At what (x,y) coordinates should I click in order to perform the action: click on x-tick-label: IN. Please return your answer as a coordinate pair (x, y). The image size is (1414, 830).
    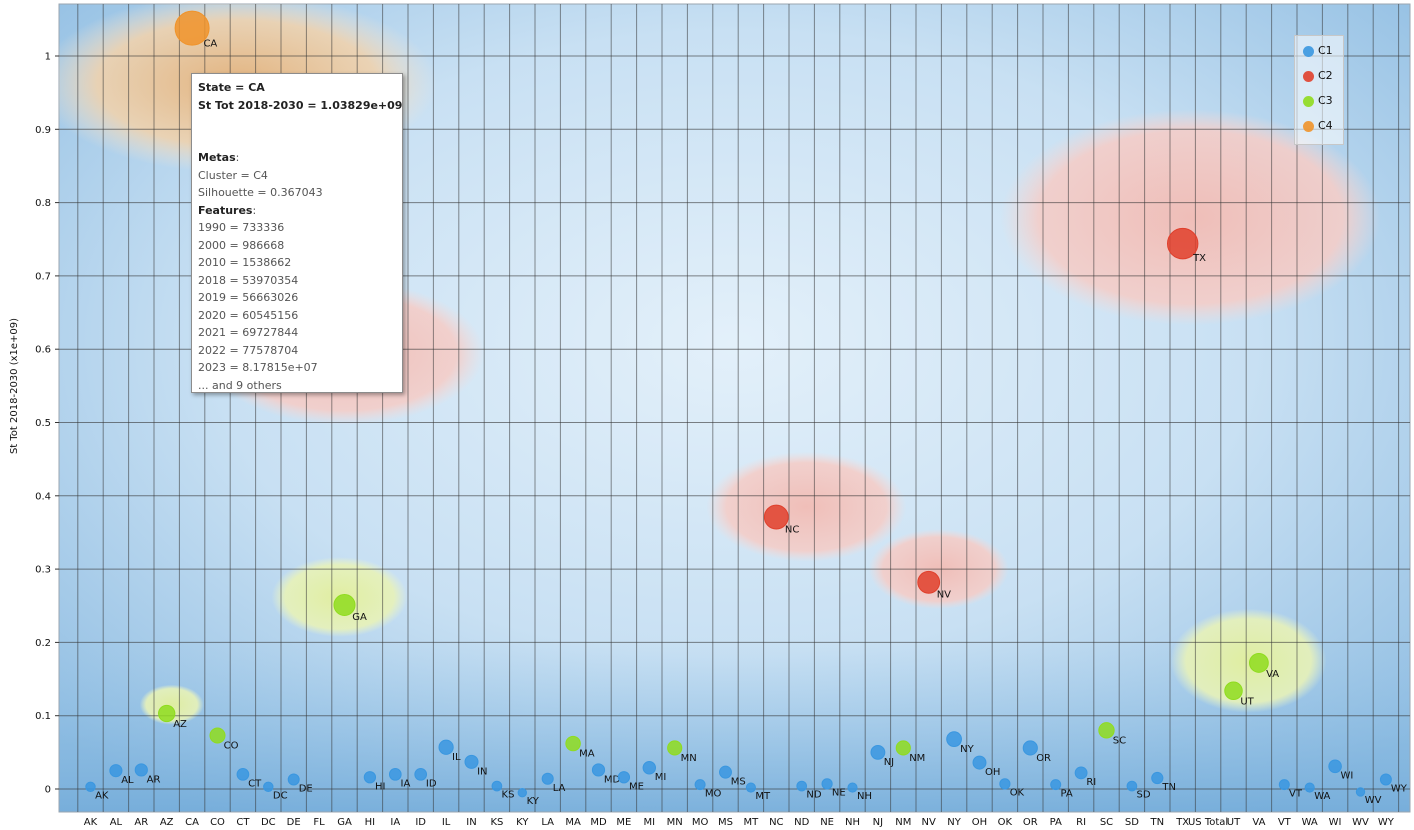
    Looking at the image, I should click on (471, 822).